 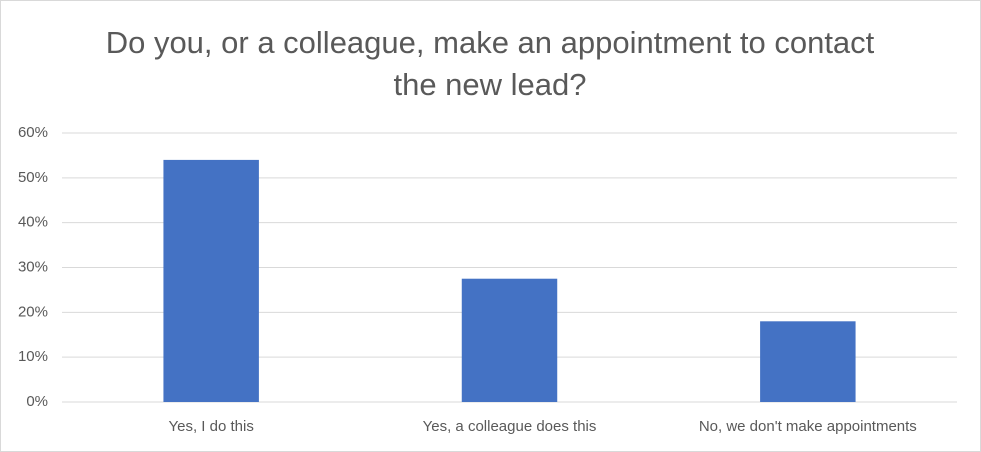 I want to click on y-tick-label: 30%, so click(x=33, y=266).